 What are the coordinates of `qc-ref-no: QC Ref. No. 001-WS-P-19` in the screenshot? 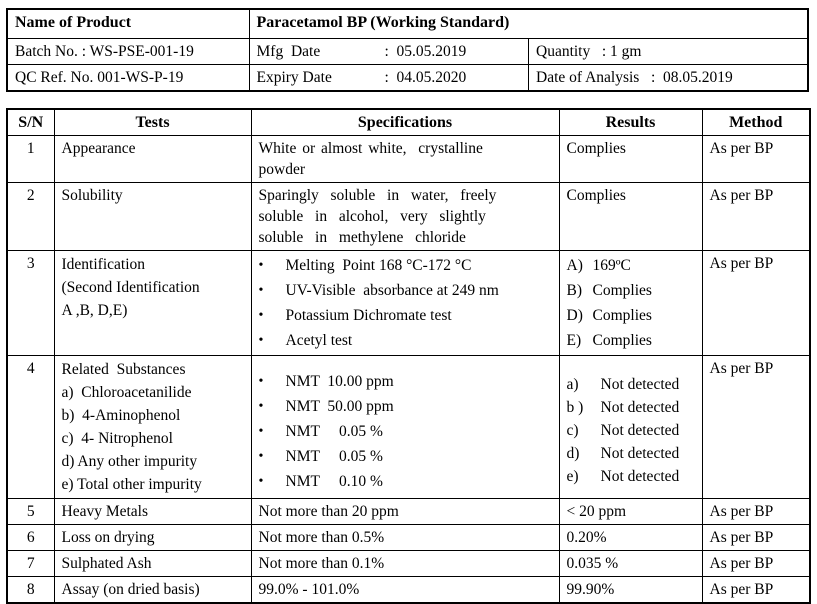 It's located at (128, 77).